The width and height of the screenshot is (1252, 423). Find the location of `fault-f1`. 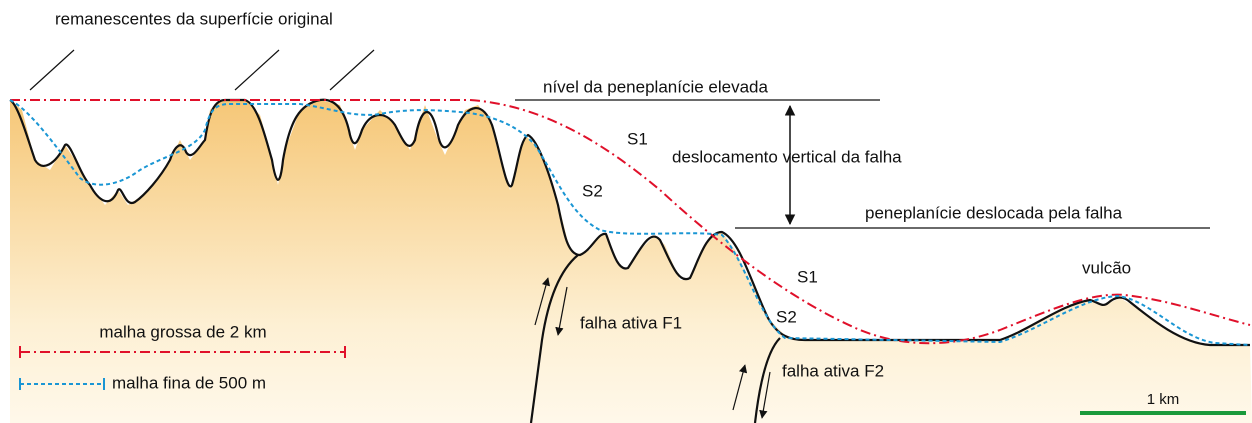

fault-f1 is located at coordinates (554, 338).